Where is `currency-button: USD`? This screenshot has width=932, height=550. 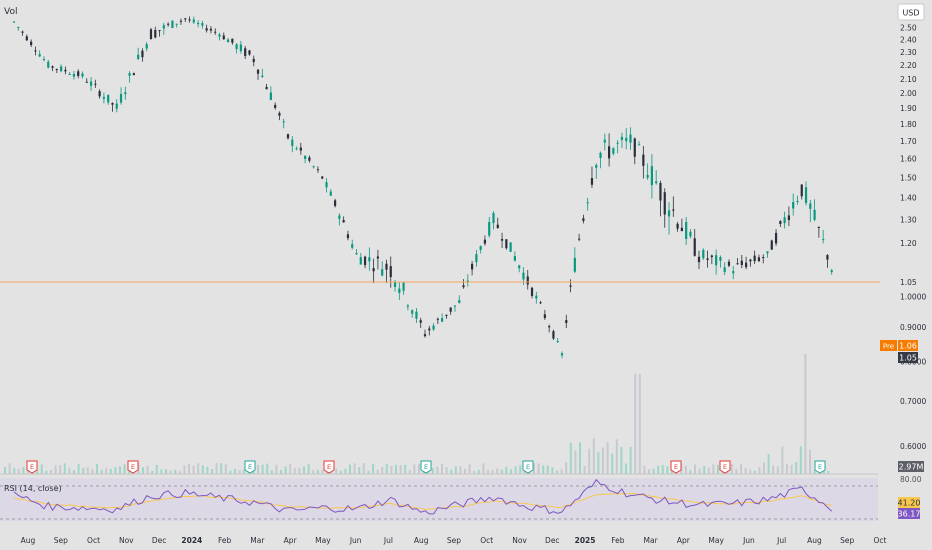 currency-button: USD is located at coordinates (911, 12).